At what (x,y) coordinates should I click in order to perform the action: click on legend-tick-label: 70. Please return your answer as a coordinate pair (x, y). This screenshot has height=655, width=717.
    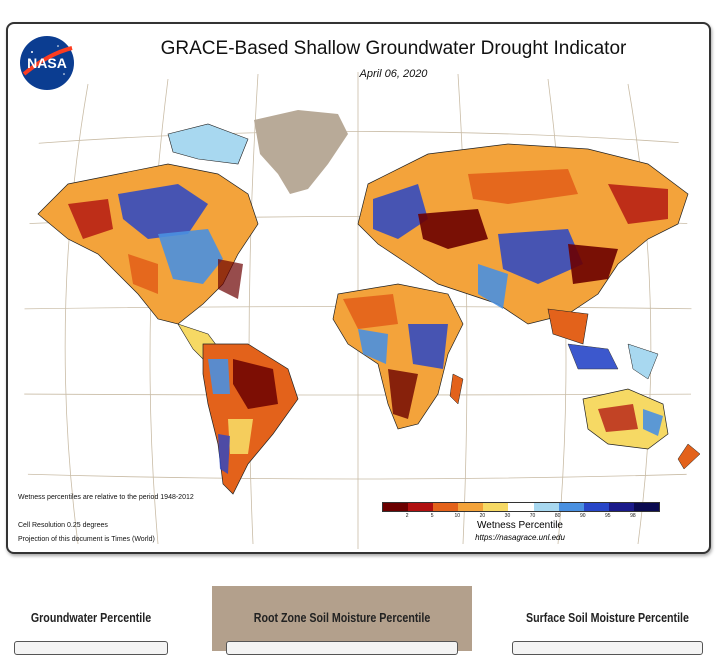
    Looking at the image, I should click on (532, 516).